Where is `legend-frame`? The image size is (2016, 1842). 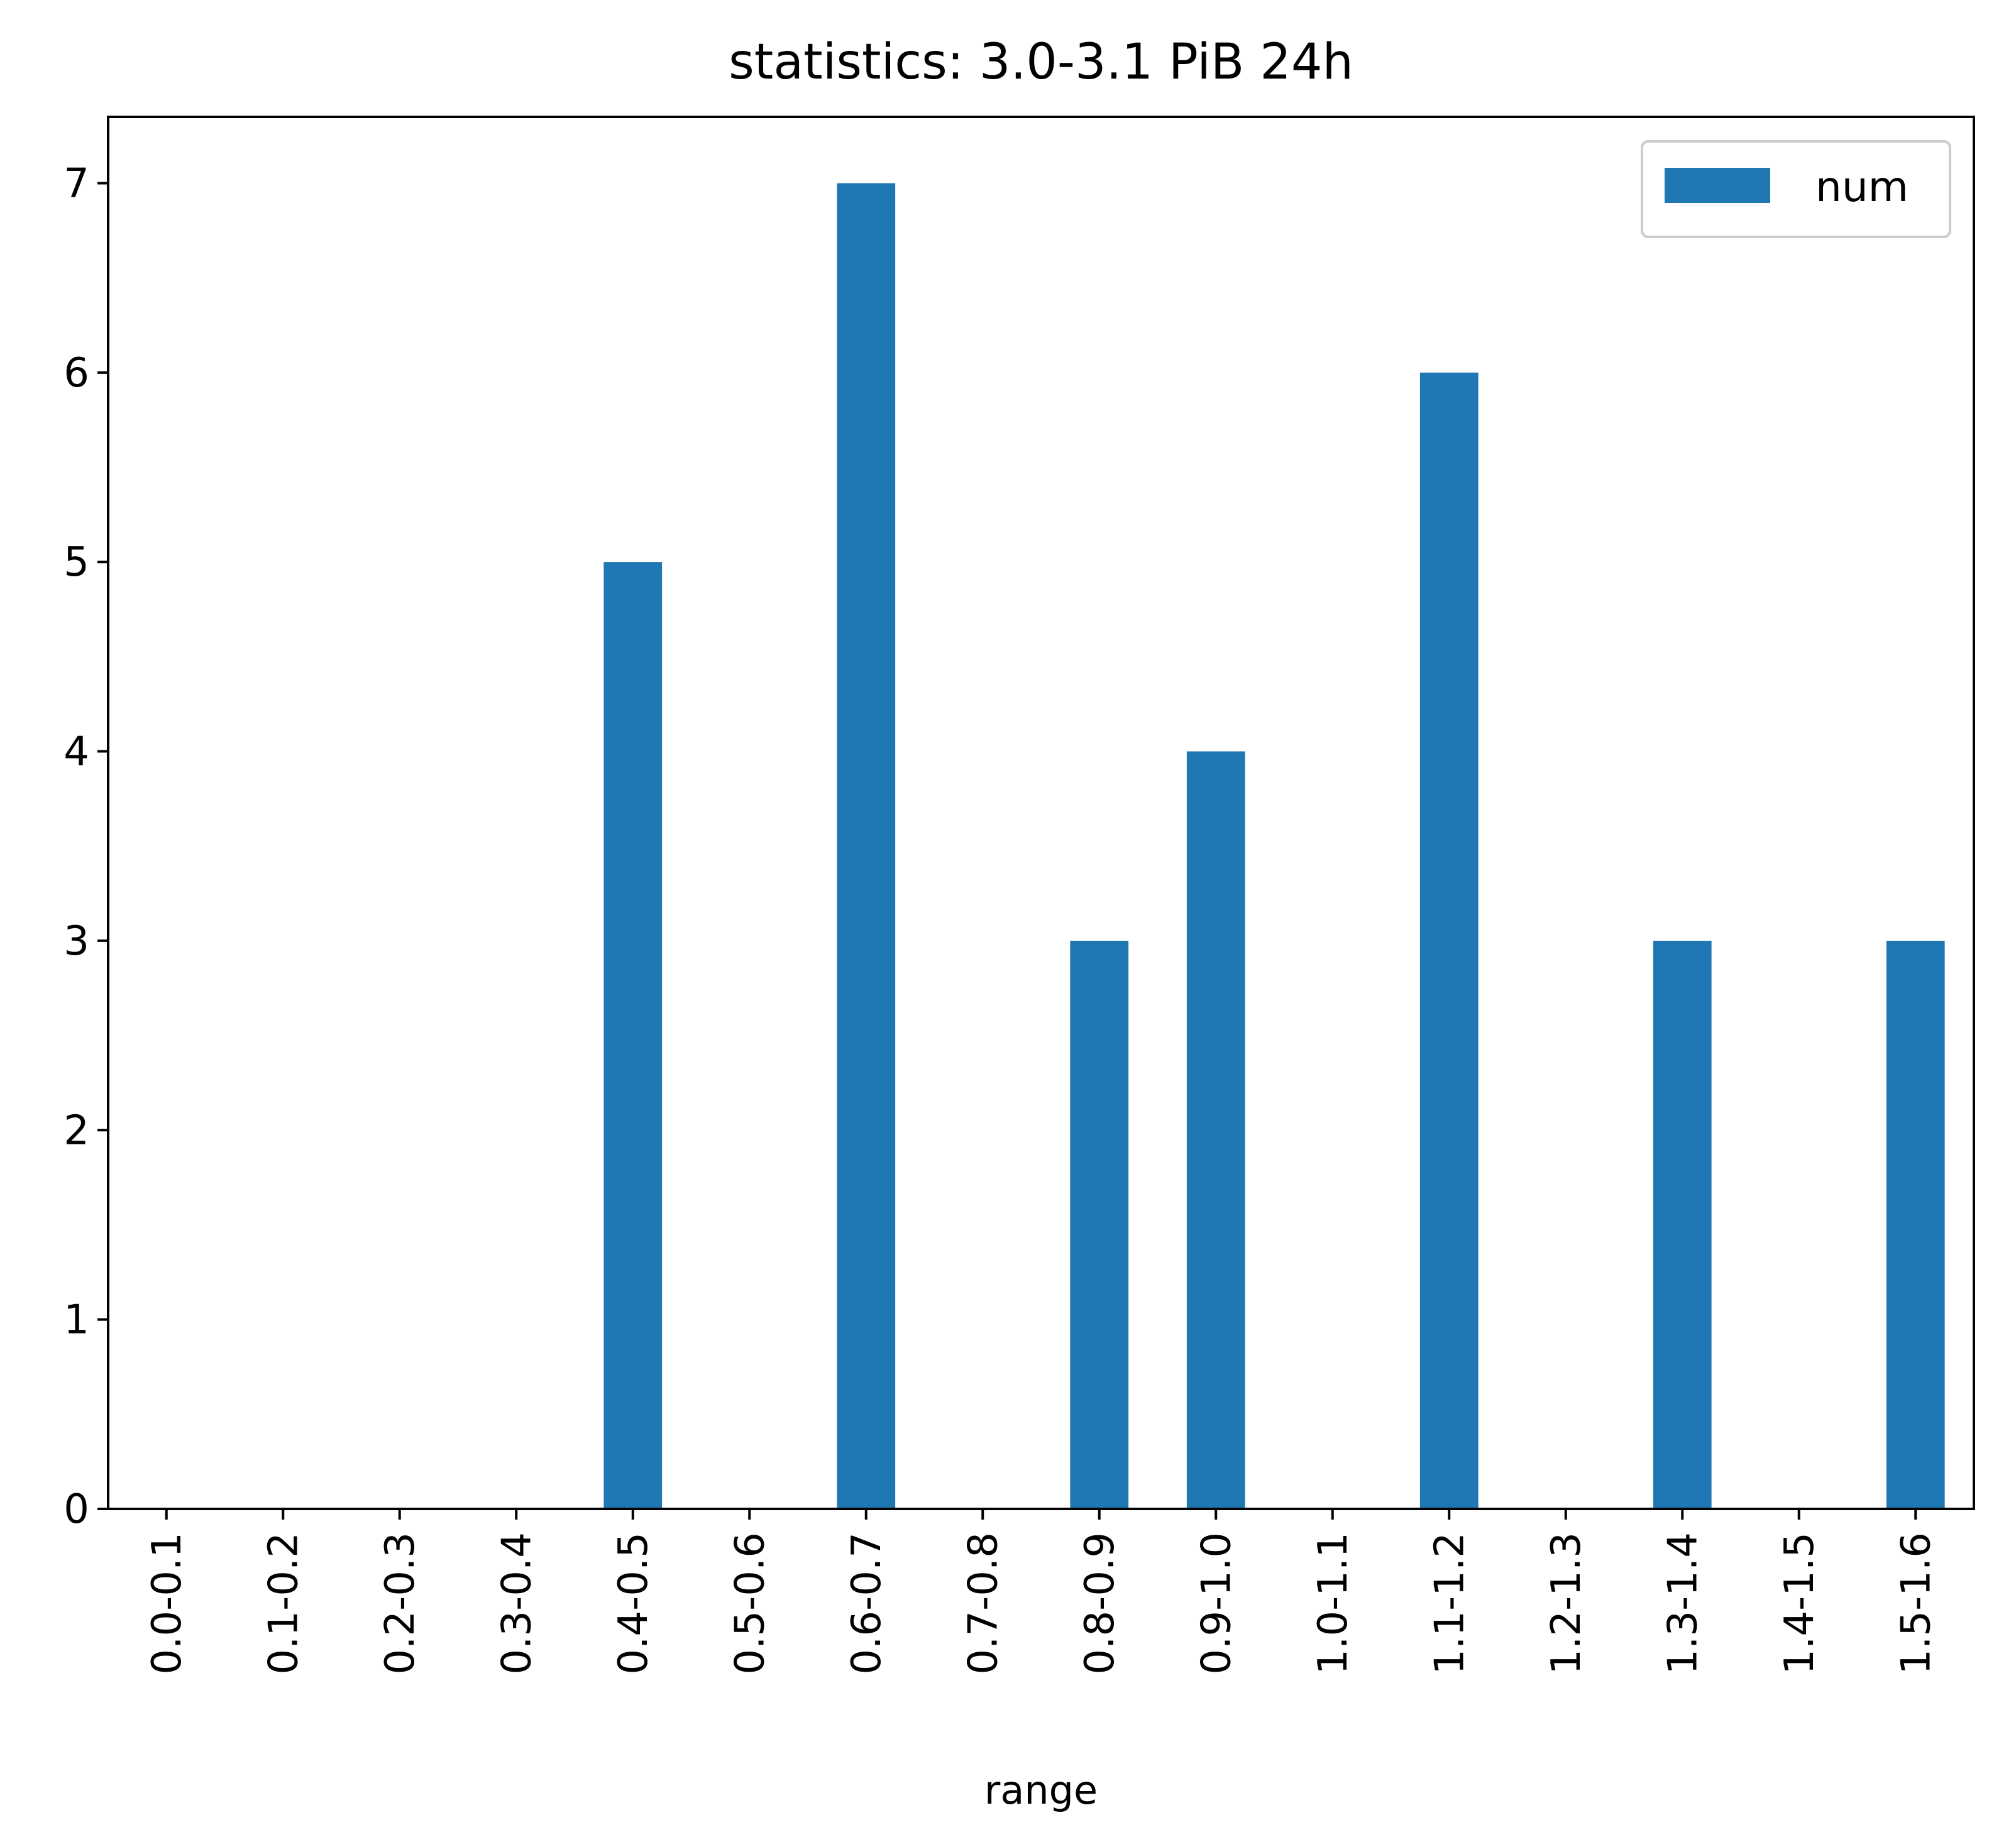 legend-frame is located at coordinates (1796, 189).